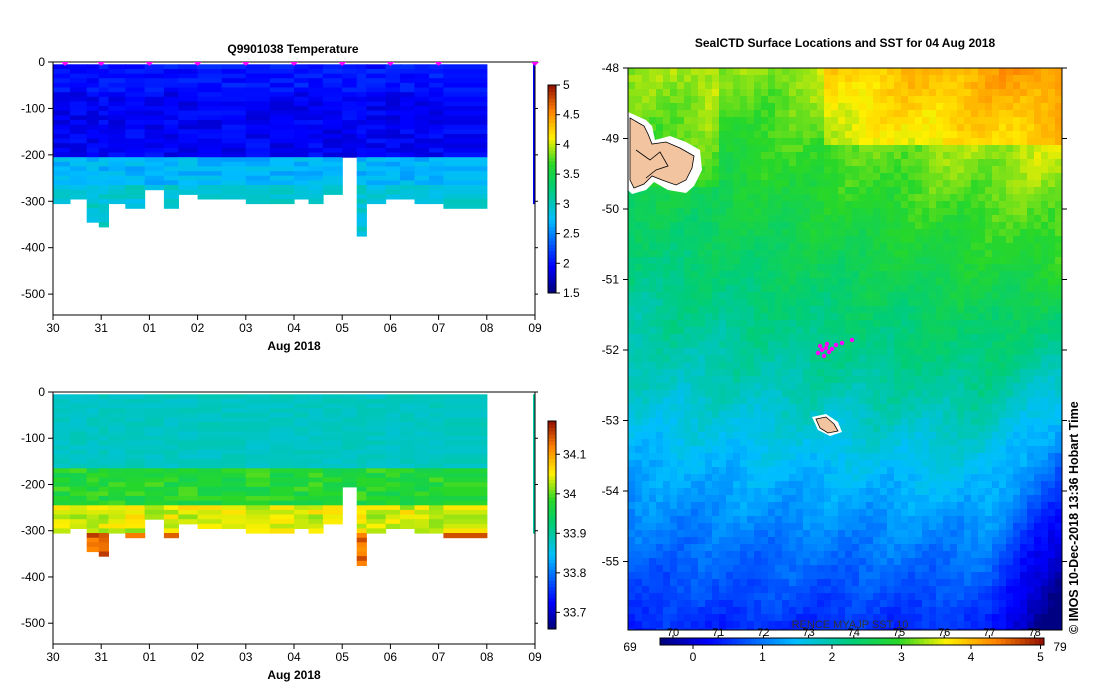  I want to click on x-tick-label: 30, so click(53, 328).